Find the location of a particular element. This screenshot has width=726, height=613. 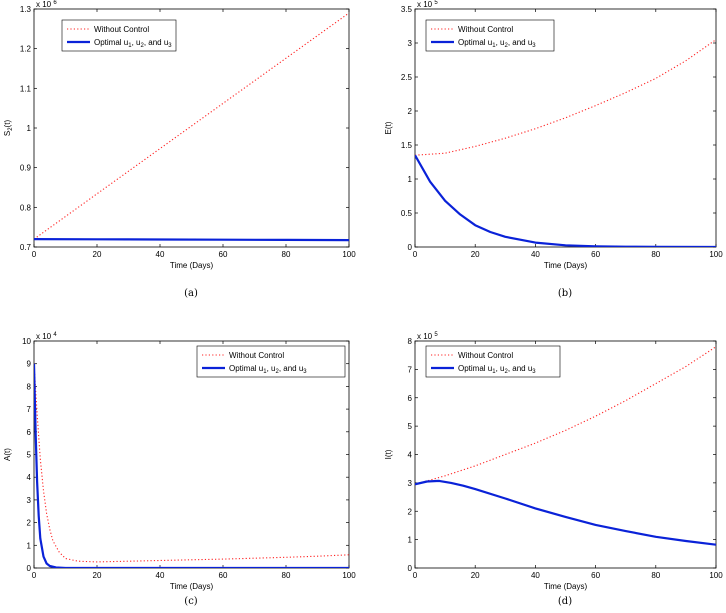

panel-caption: (d) is located at coordinates (565, 601).